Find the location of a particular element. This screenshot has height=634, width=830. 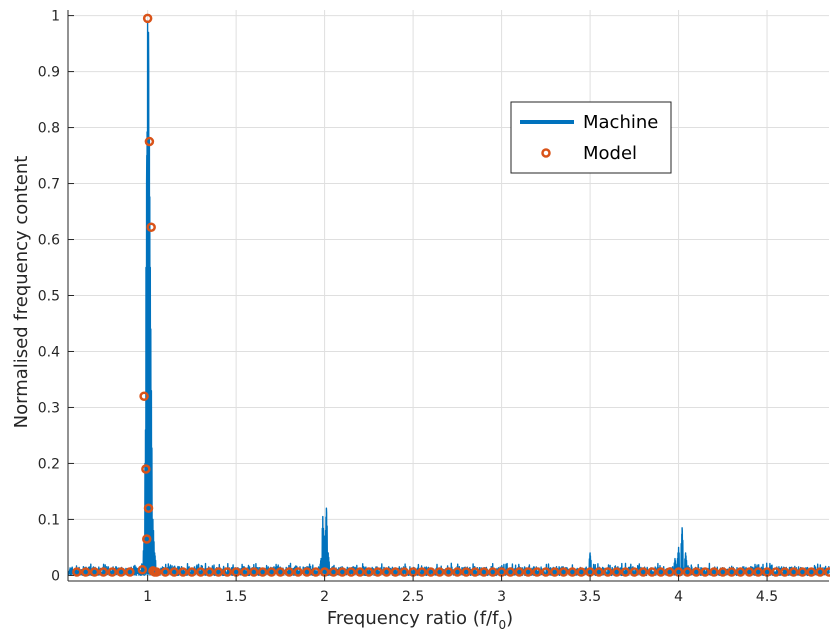

x-axis-label-sub: 0 is located at coordinates (503, 625).